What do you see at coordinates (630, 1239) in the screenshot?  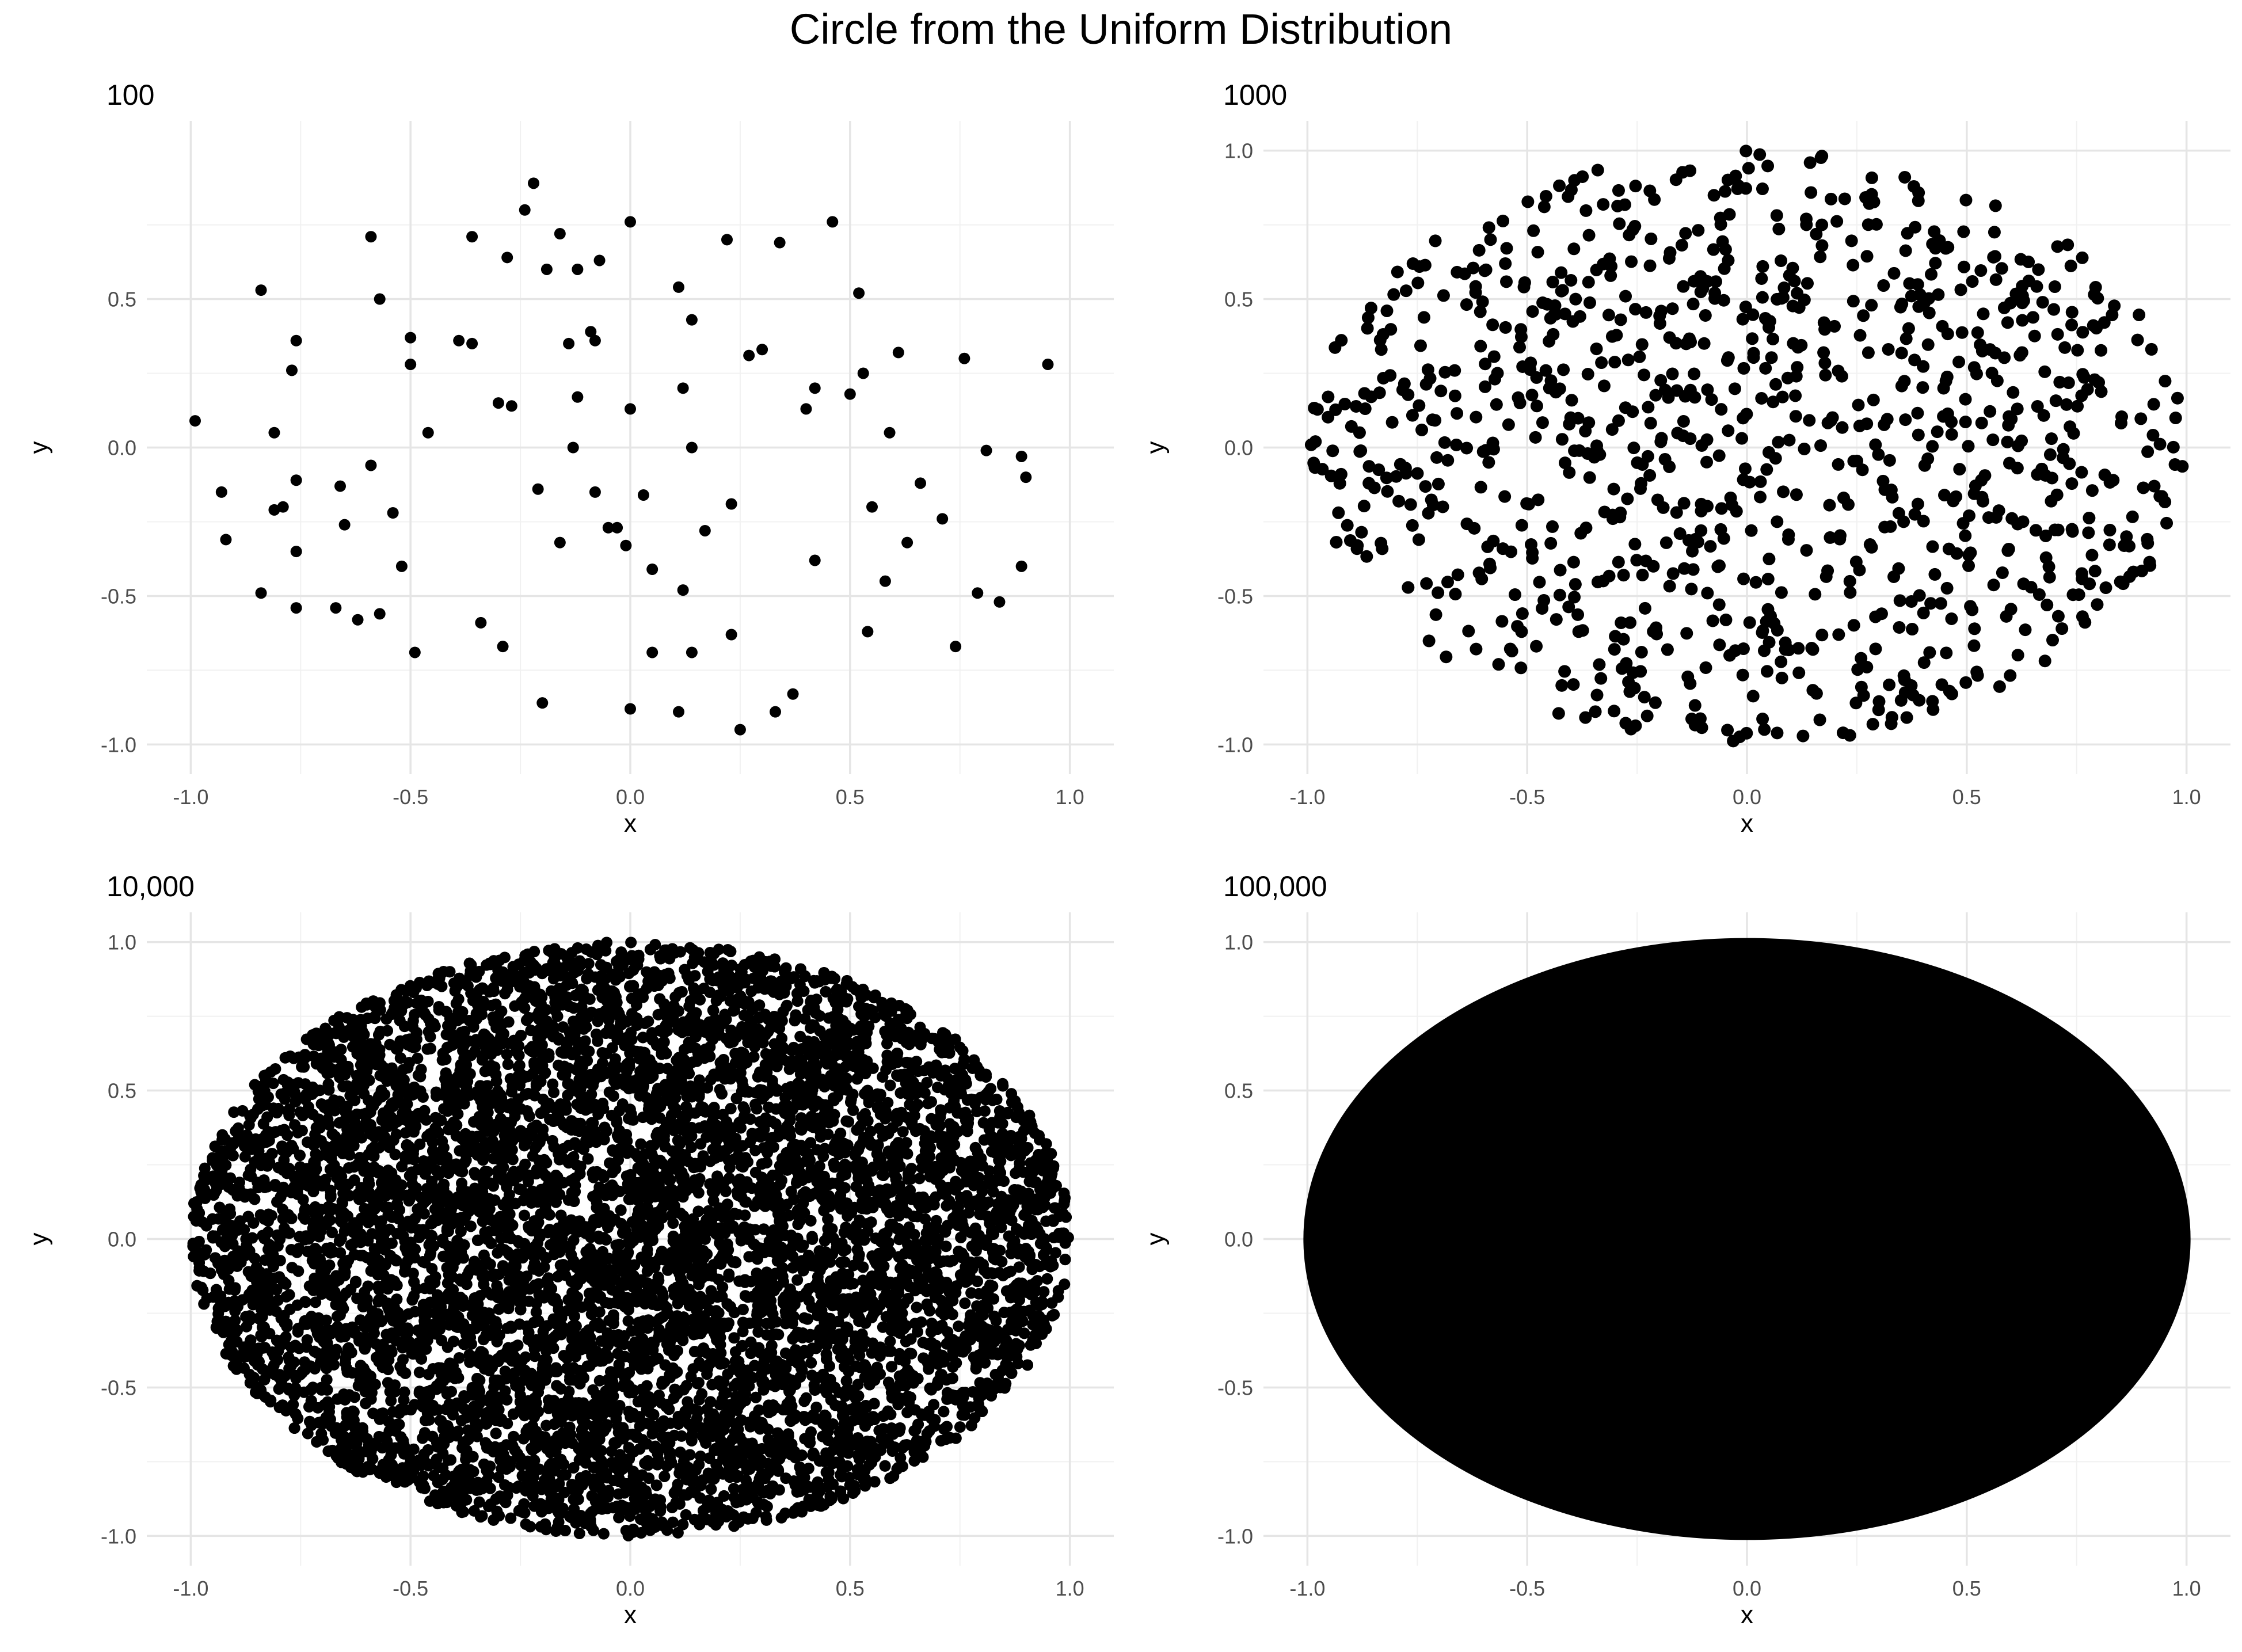 I see `points` at bounding box center [630, 1239].